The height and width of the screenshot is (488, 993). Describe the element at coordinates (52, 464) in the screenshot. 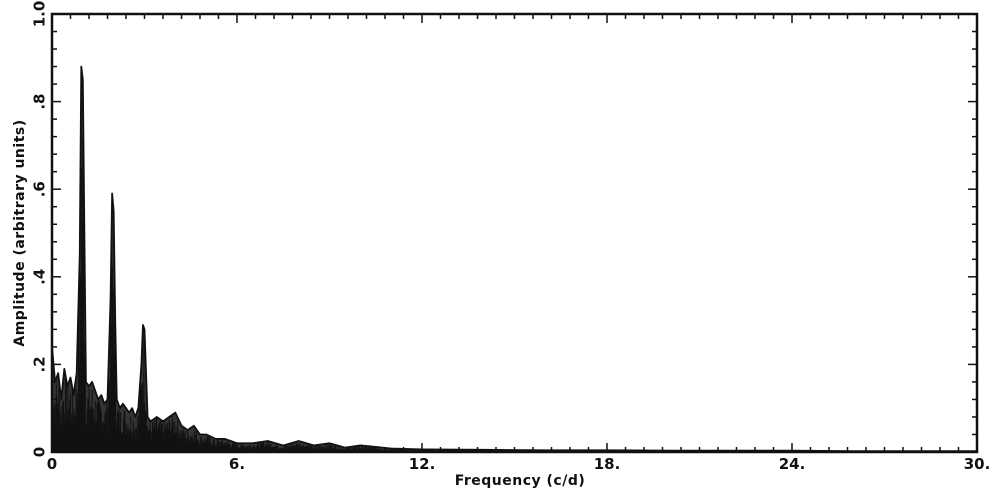

I see `x-tick-label: 0` at that location.